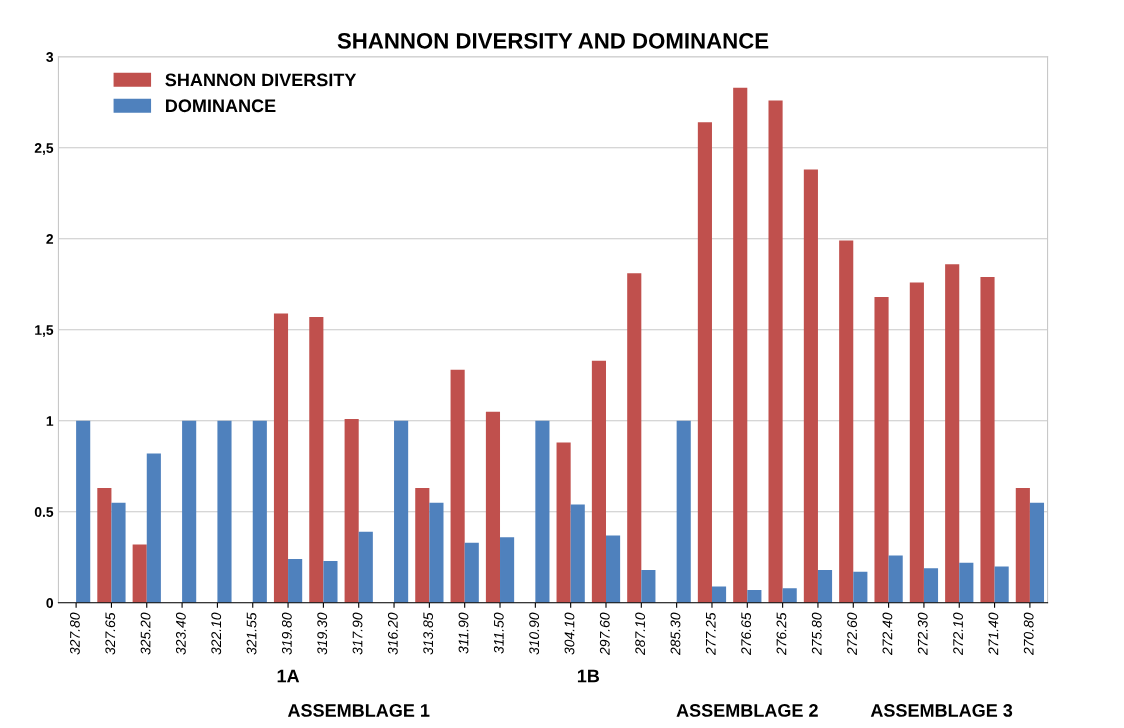 The height and width of the screenshot is (728, 1124). Describe the element at coordinates (286, 633) in the screenshot. I see `x-tick-label: 319.80` at that location.